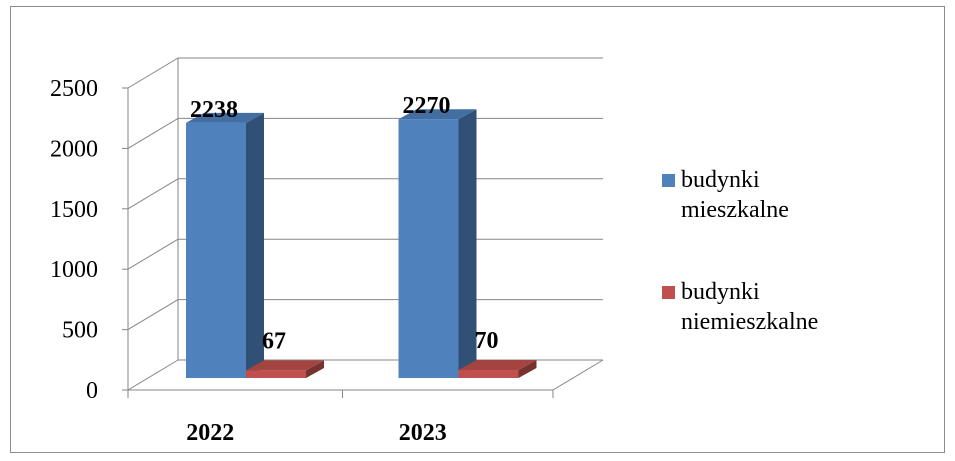 The image size is (955, 461). Describe the element at coordinates (804, 195) in the screenshot. I see `legend-item-residential: budynki mieszkalne` at that location.